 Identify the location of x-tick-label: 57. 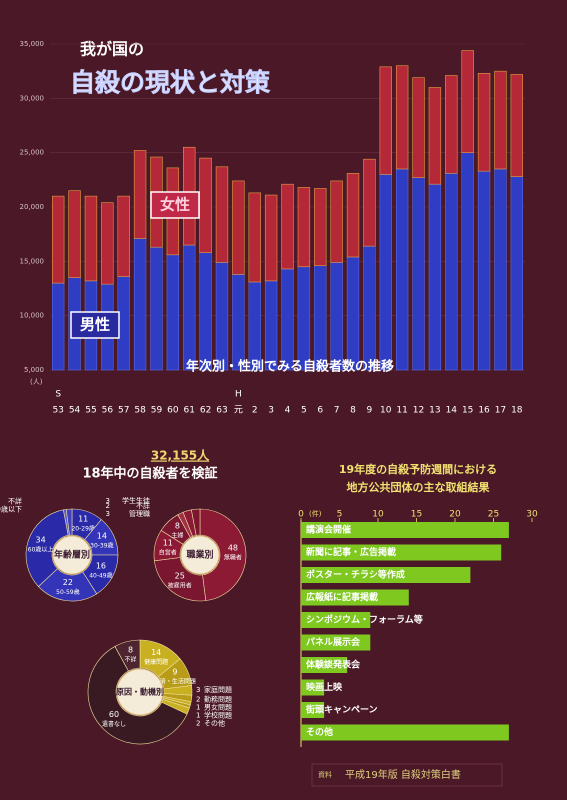
(123, 411).